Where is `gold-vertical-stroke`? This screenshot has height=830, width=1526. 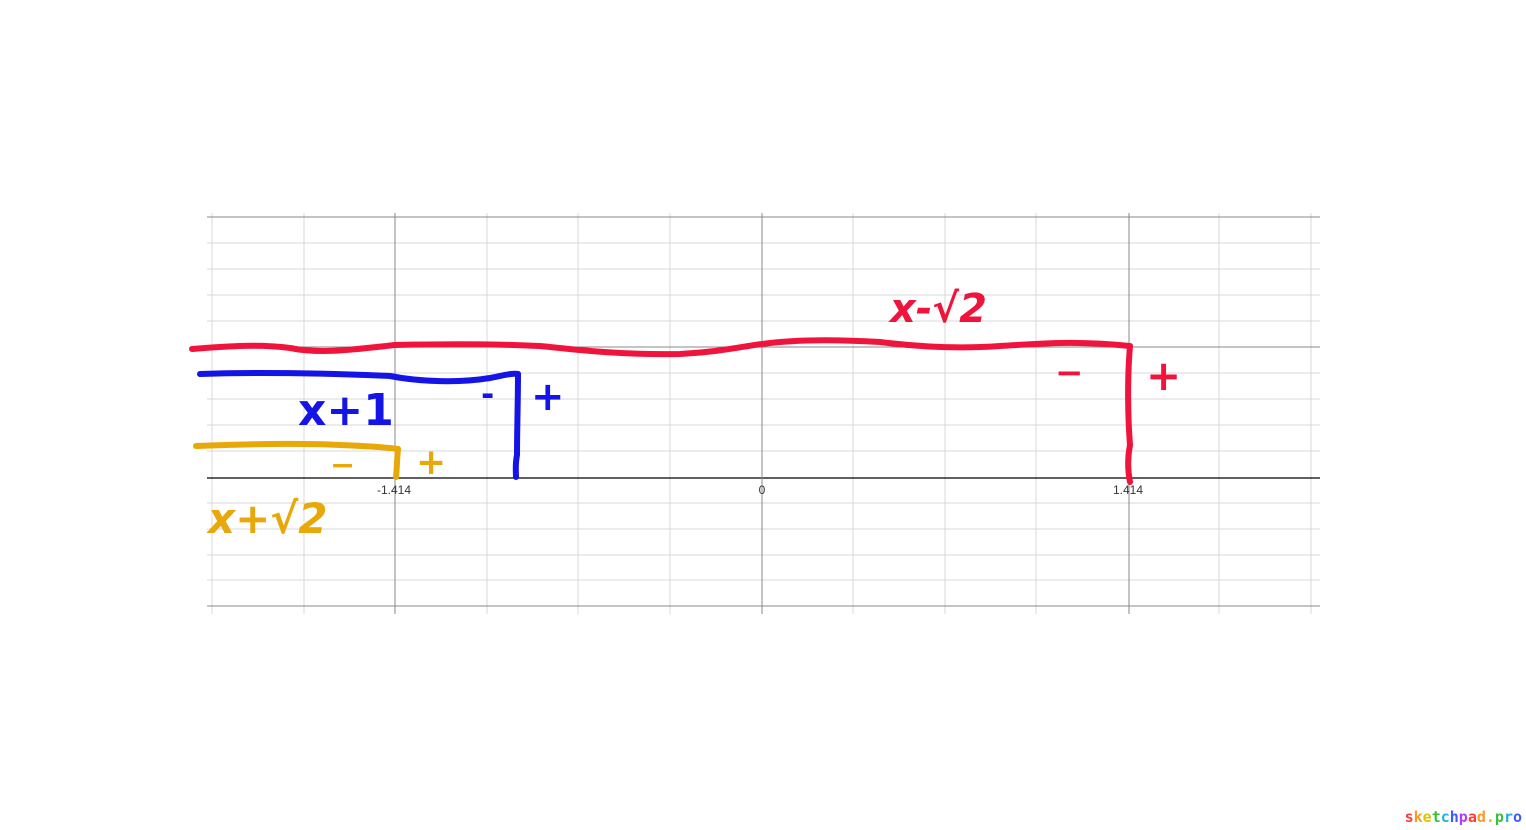
gold-vertical-stroke is located at coordinates (397, 463).